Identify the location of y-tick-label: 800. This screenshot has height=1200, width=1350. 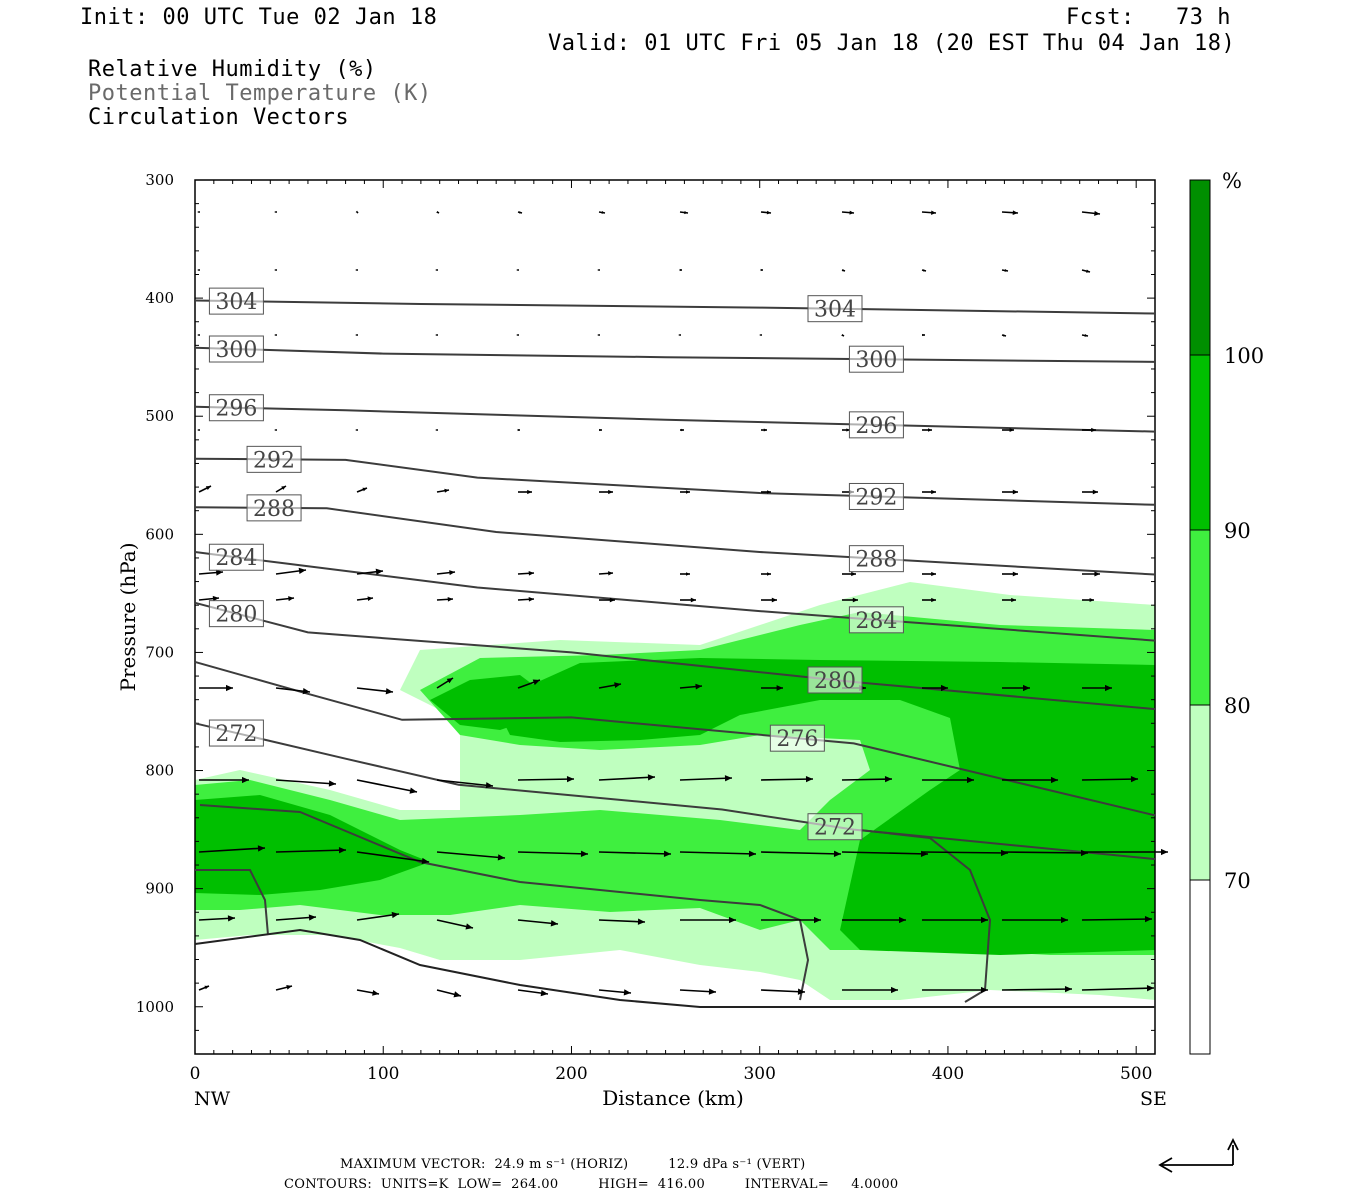
(159, 771).